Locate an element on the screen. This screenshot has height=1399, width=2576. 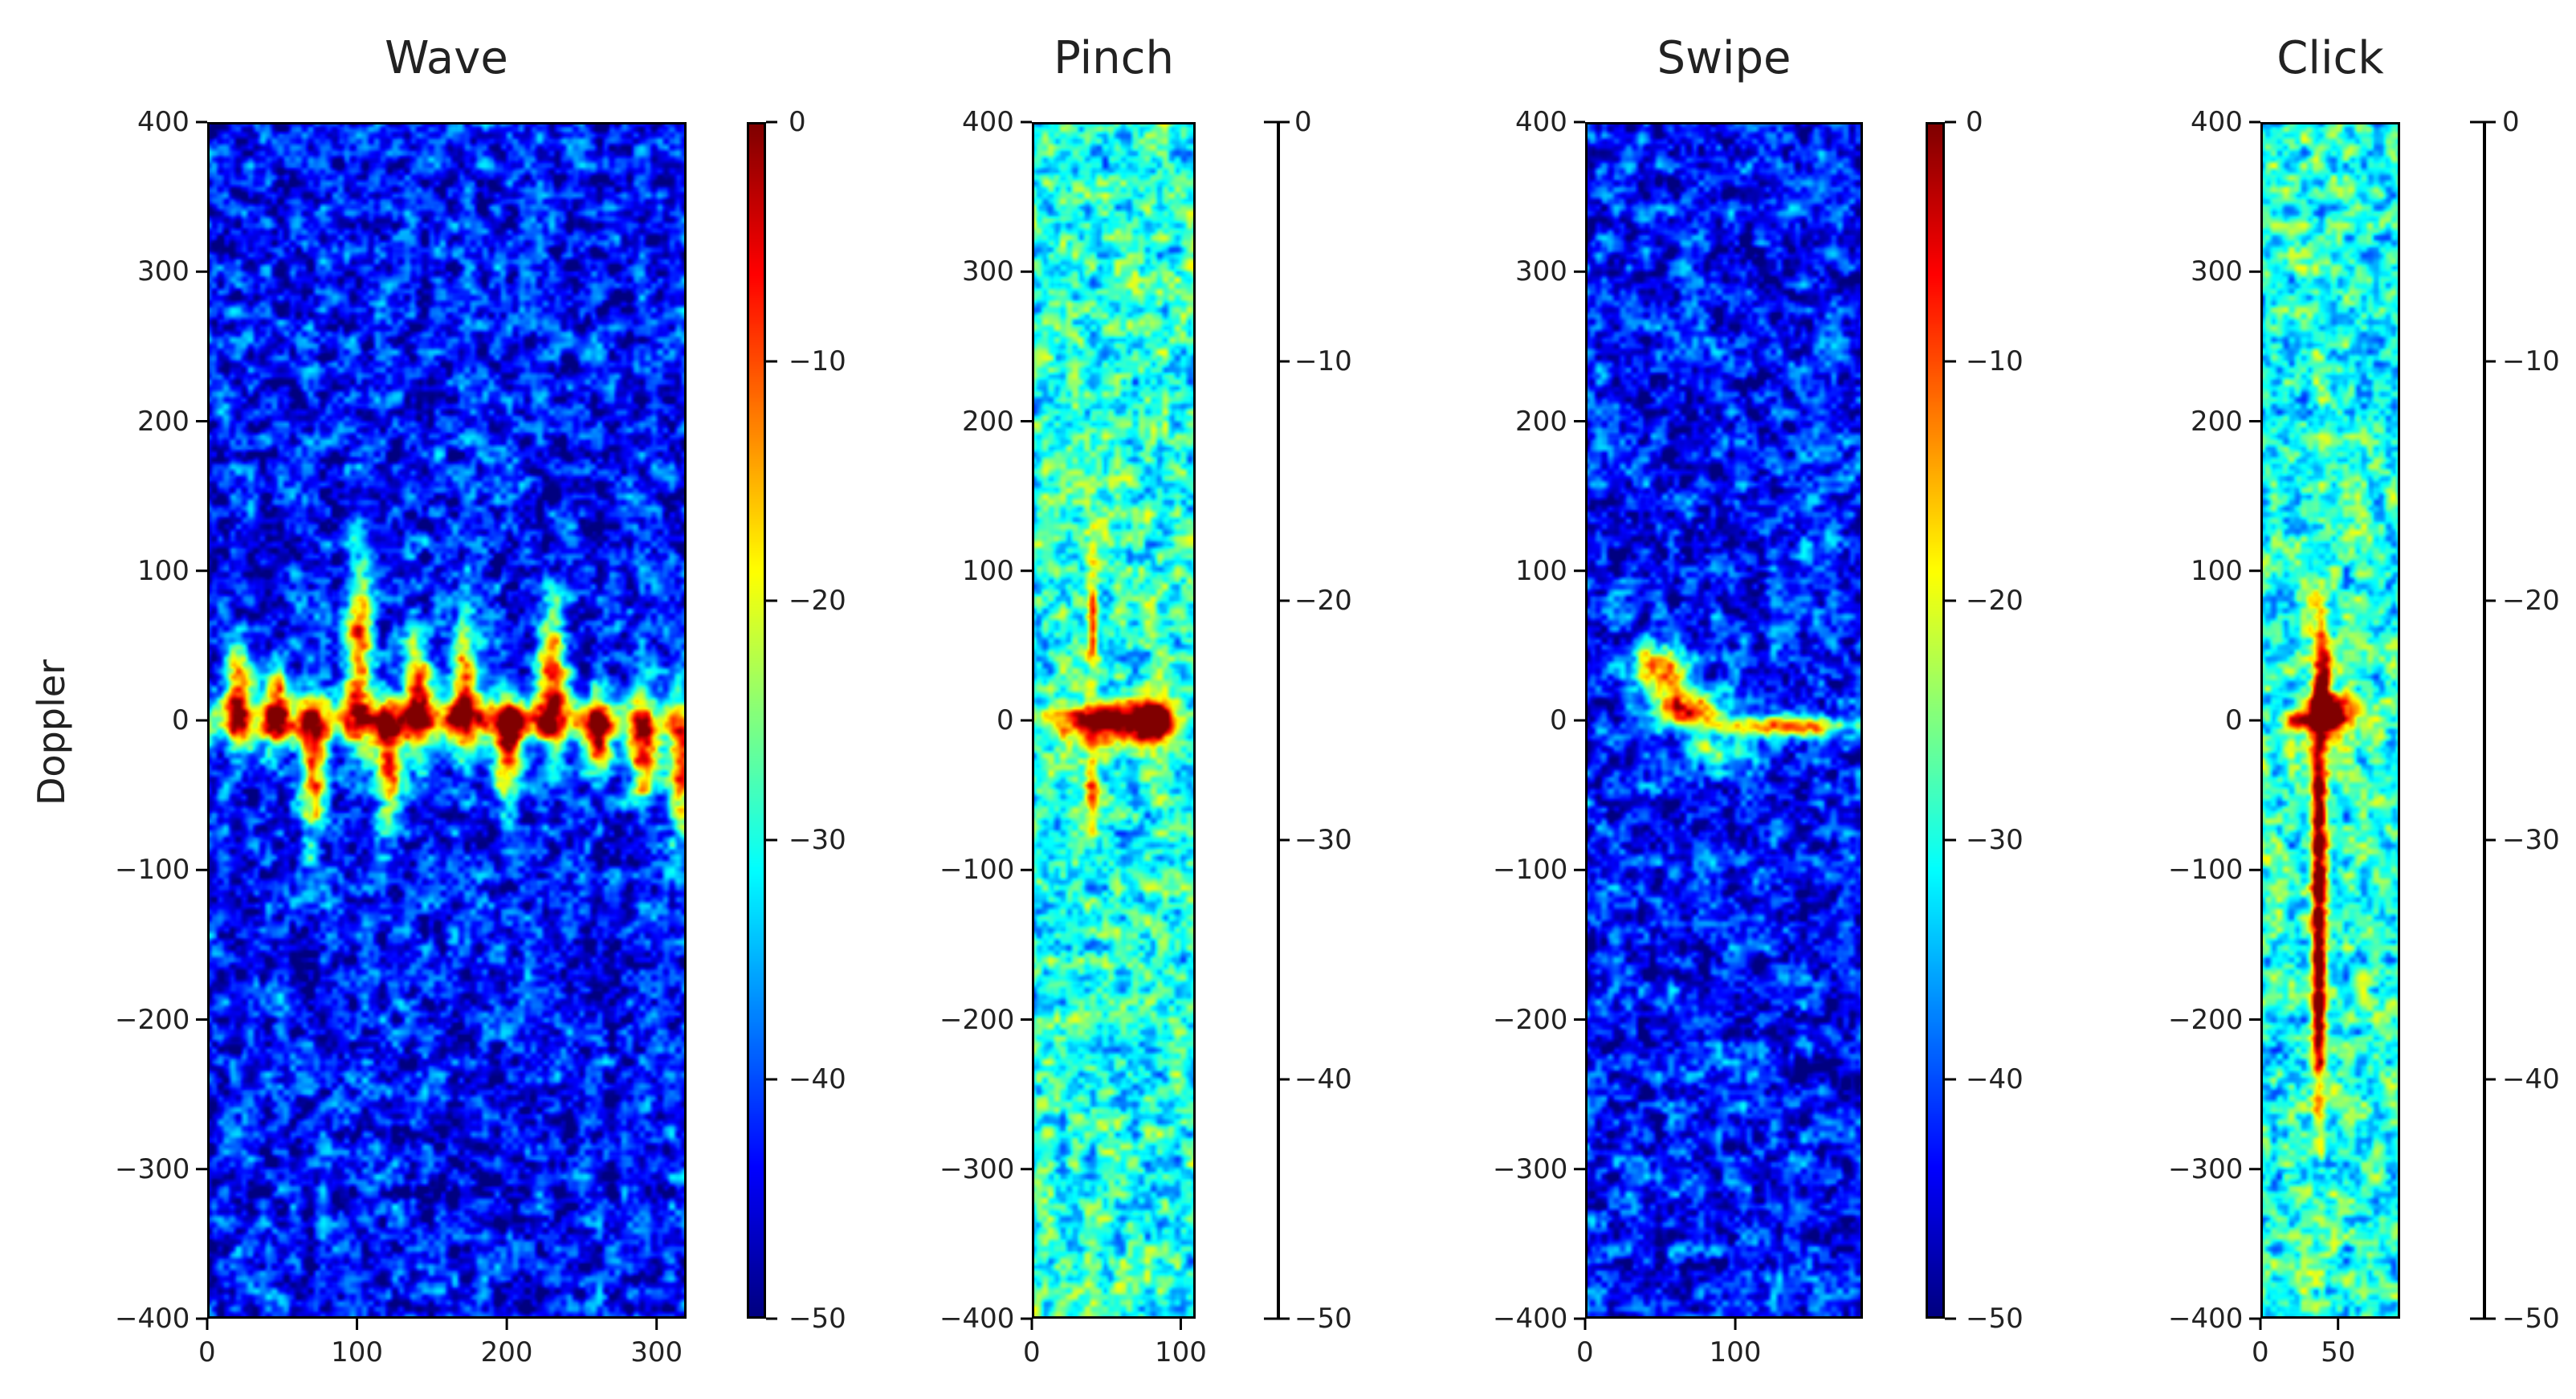
y-axis-label: Doppler is located at coordinates (51, 732).